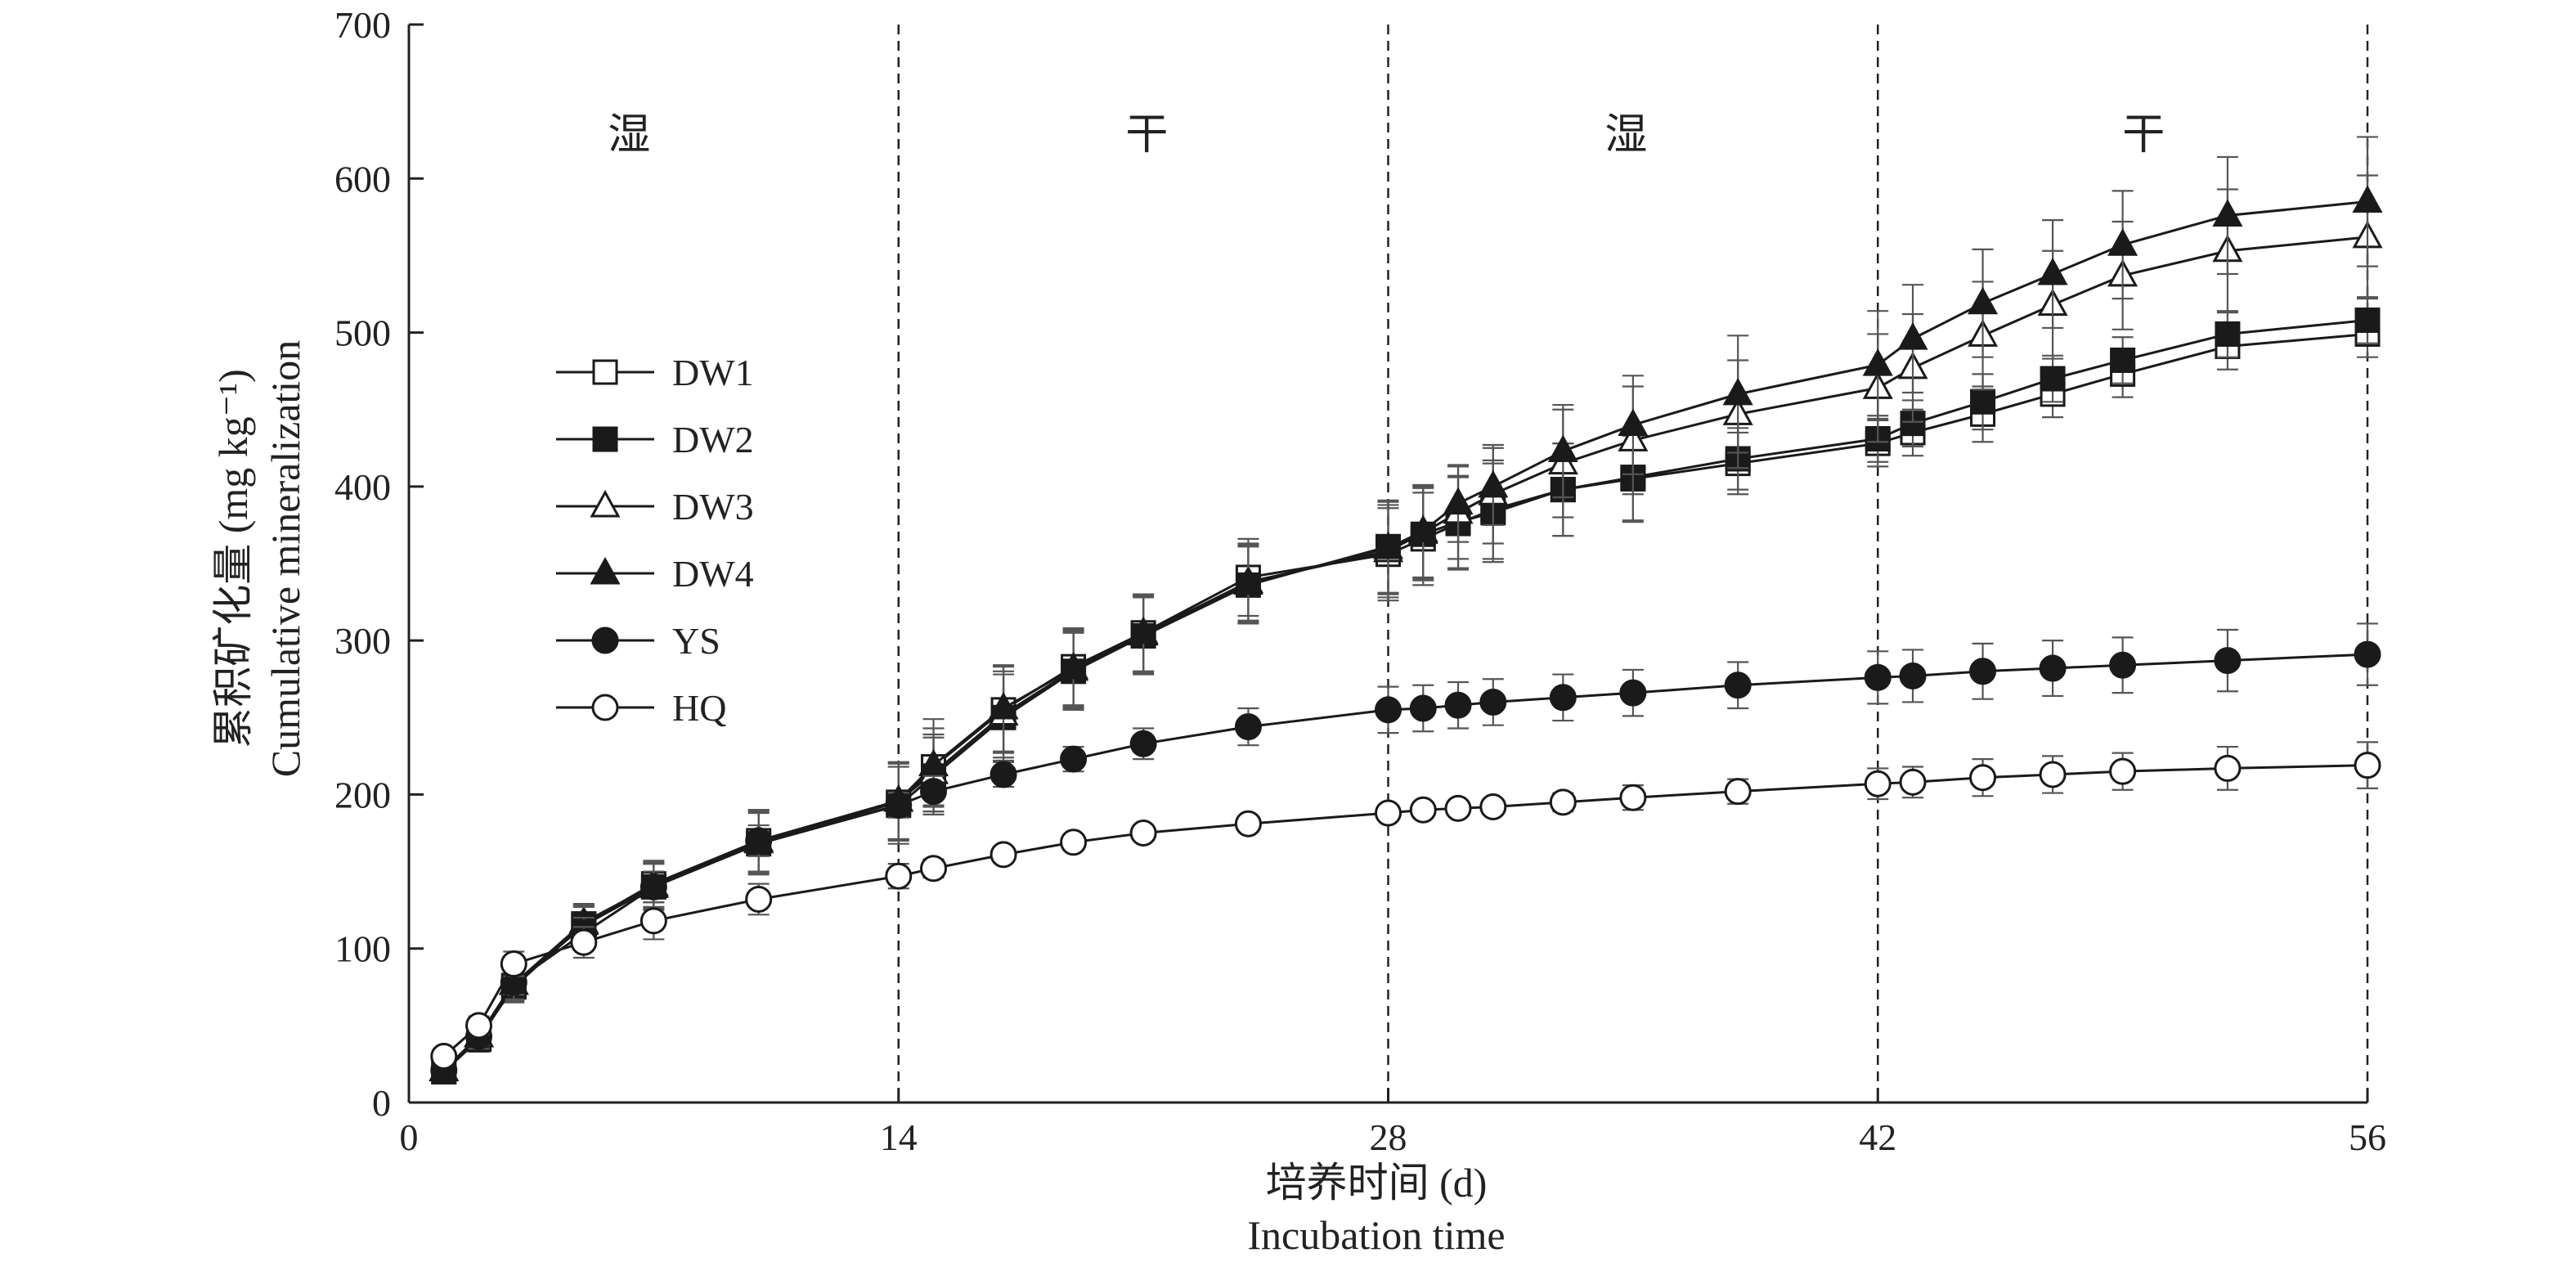  Describe the element at coordinates (409, 1137) in the screenshot. I see `x-tick-label: 0` at that location.